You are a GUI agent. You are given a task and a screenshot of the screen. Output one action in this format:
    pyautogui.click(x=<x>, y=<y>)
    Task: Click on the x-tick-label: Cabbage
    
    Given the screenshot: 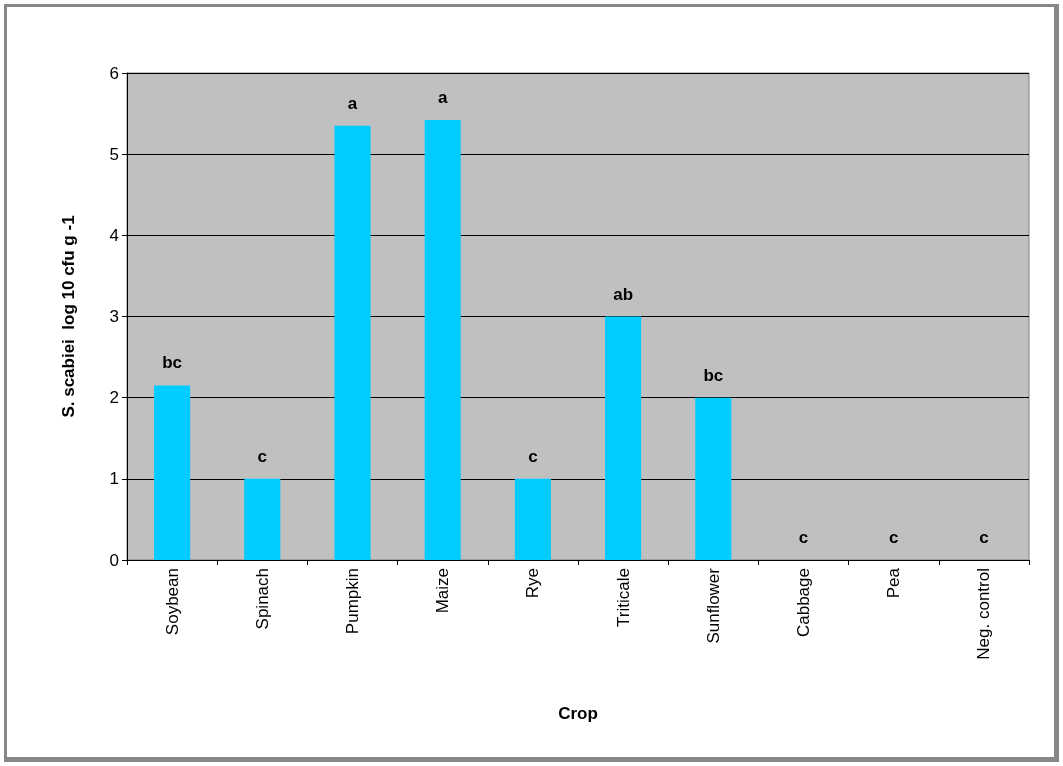 What is the action you would take?
    pyautogui.click(x=803, y=603)
    